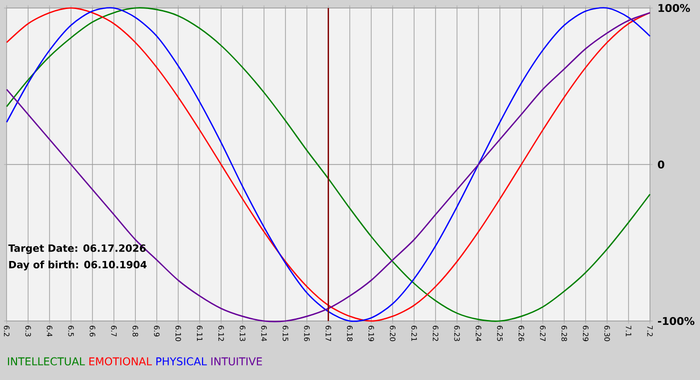 Image resolution: width=700 pixels, height=380 pixels. I want to click on y-tick-label: 100%, so click(674, 8).